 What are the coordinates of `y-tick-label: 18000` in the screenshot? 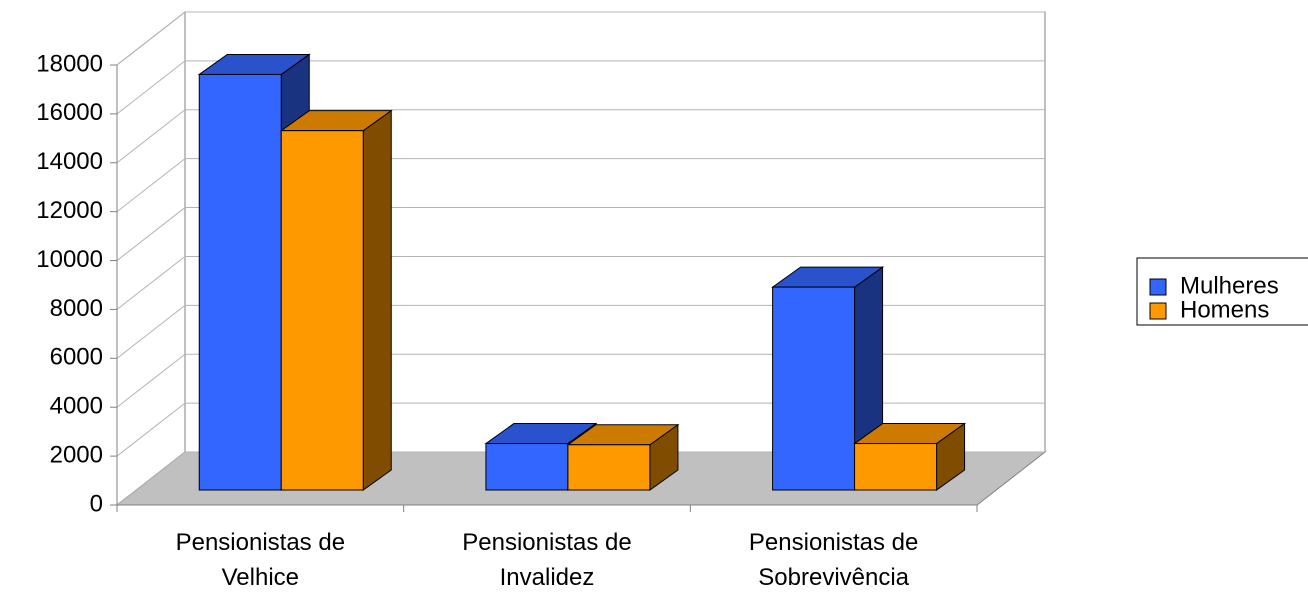 It's located at (69, 63).